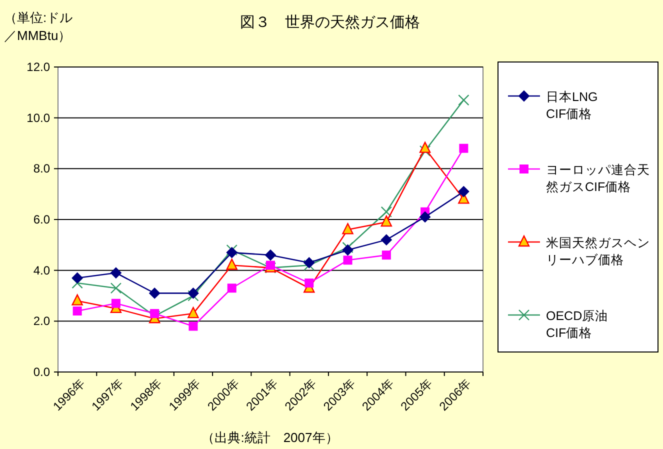 The height and width of the screenshot is (449, 663). What do you see at coordinates (41, 169) in the screenshot?
I see `y-tick-label: 8.0` at bounding box center [41, 169].